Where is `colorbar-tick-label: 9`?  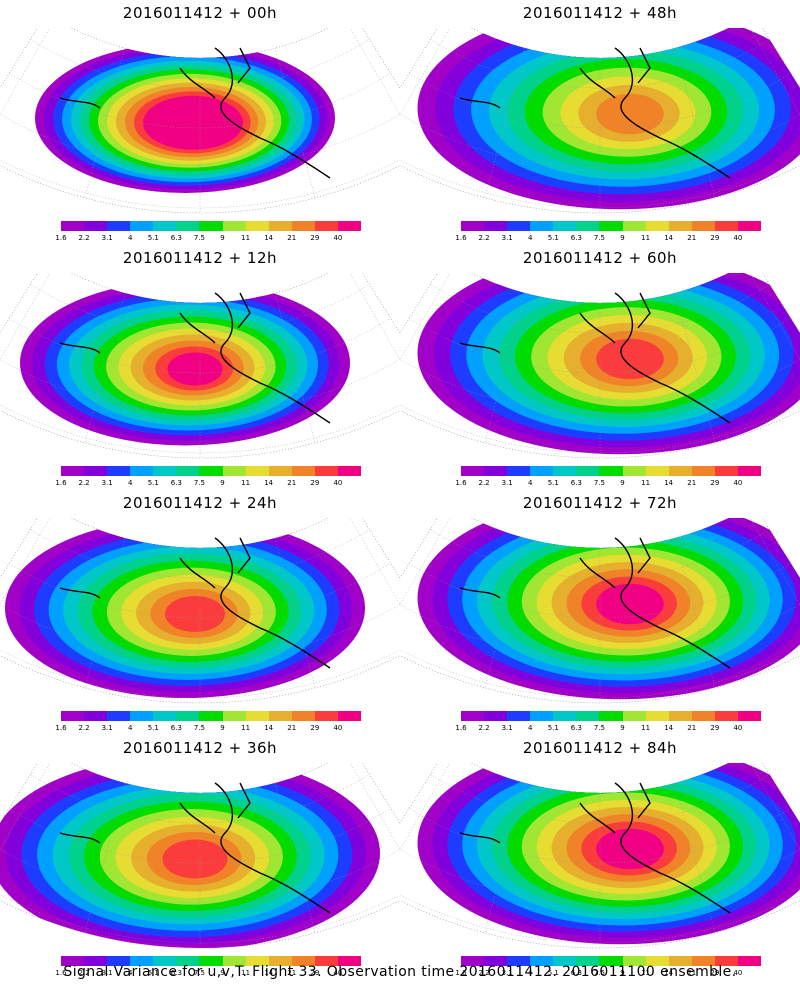
colorbar-tick-label: 9 is located at coordinates (222, 238).